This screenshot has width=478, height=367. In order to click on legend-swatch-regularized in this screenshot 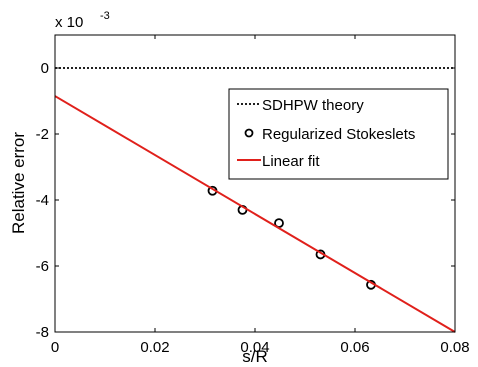, I will do `click(249, 133)`.